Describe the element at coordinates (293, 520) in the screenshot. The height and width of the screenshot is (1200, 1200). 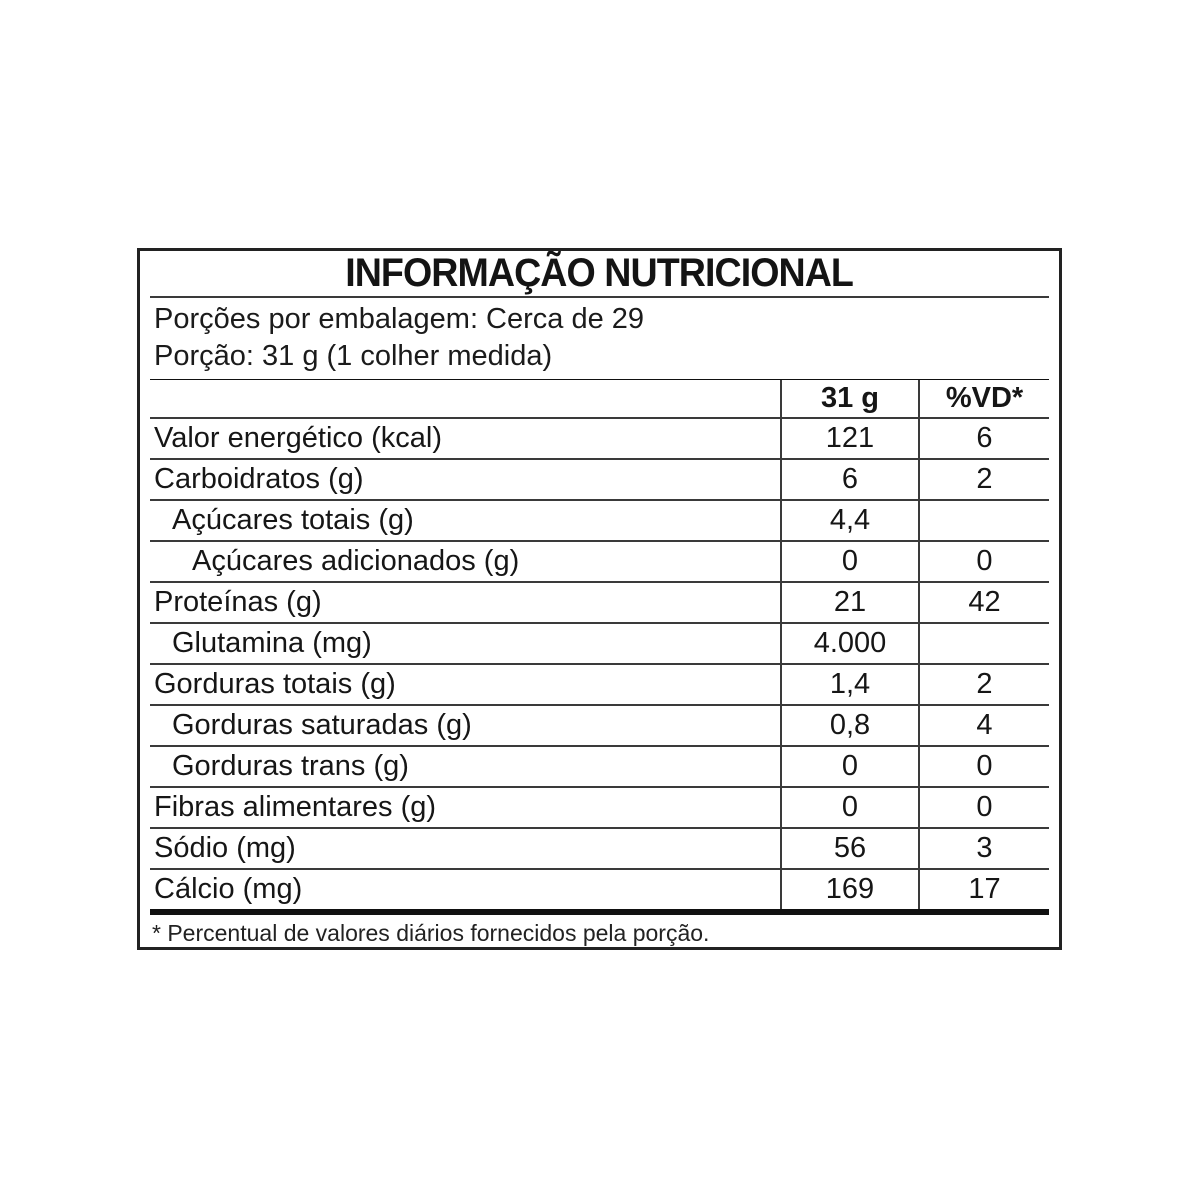
I see `nutrient-label: Açúcares totais (g)` at that location.